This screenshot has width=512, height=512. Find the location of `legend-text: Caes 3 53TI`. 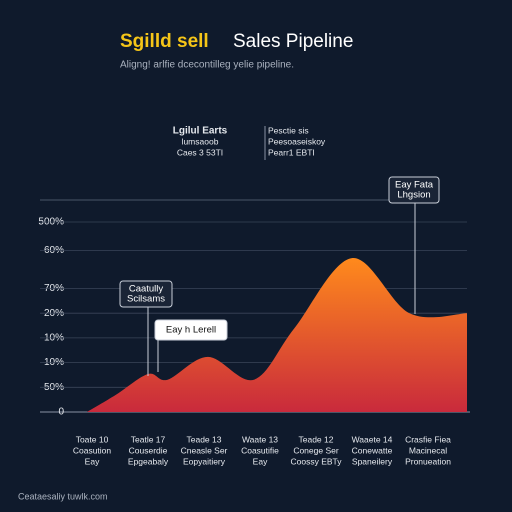

legend-text: Caes 3 53TI is located at coordinates (200, 152).